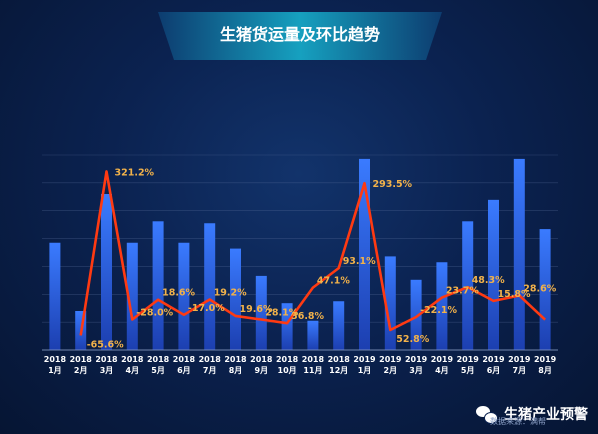 Image resolution: width=598 pixels, height=434 pixels. Describe the element at coordinates (514, 294) in the screenshot. I see `data-label: 15.8%` at that location.